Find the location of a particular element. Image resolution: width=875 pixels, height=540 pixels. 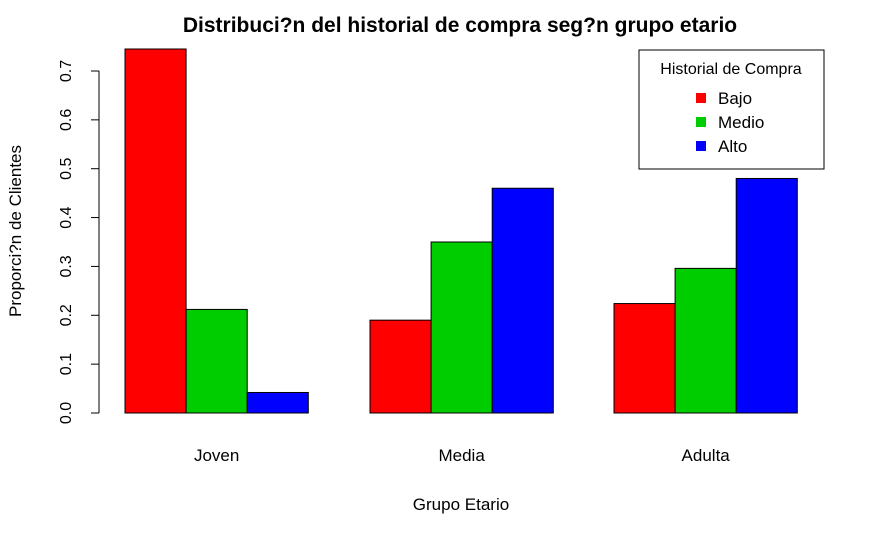

bar-alto-media is located at coordinates (522, 300).